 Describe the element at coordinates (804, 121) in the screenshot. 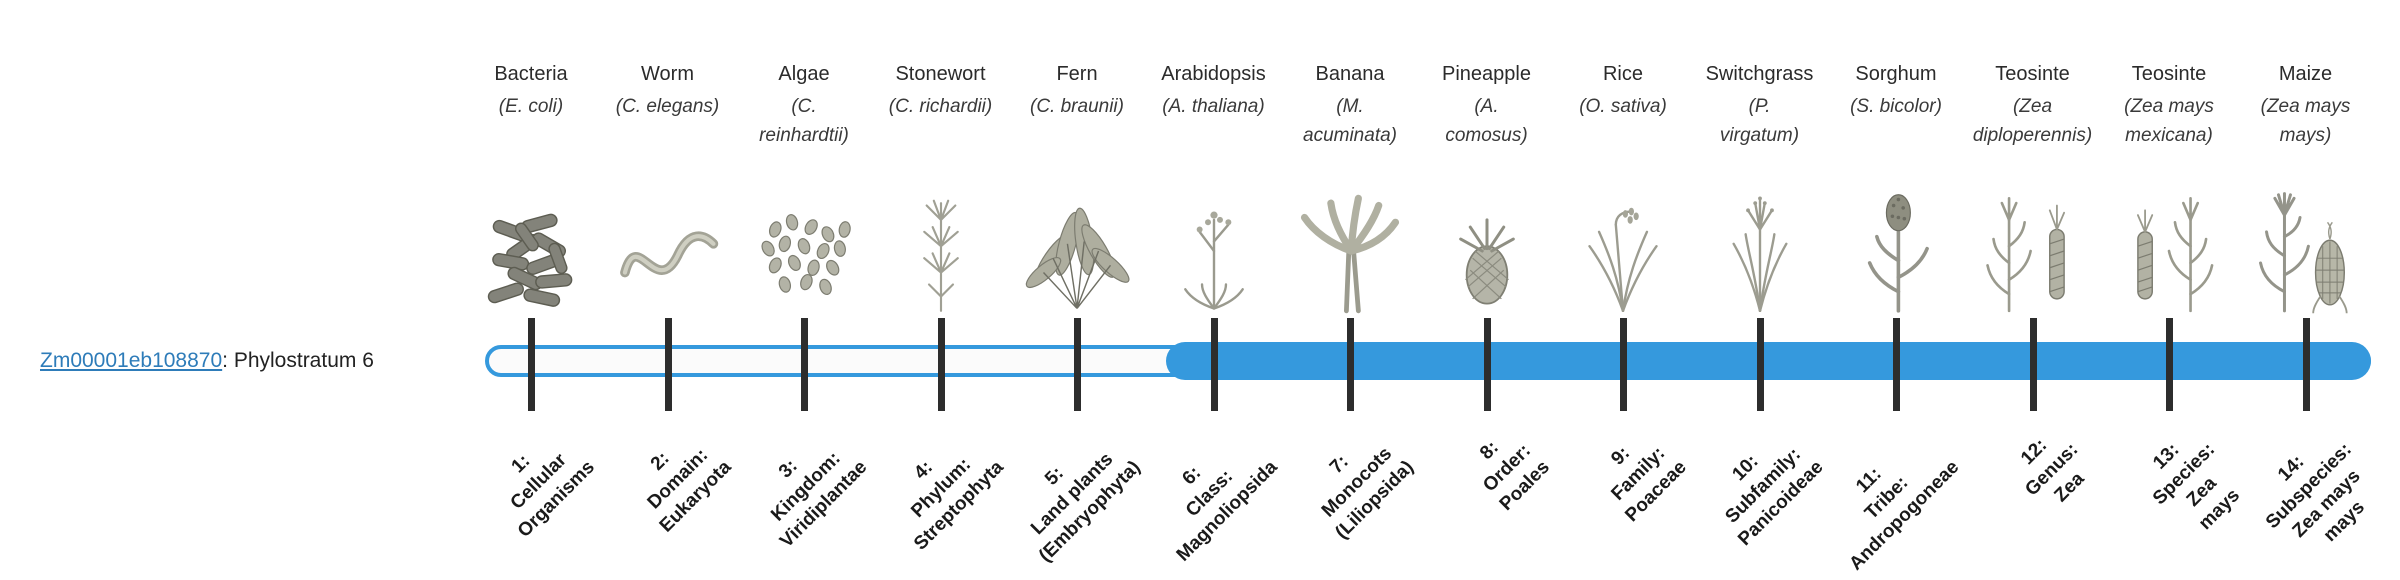

I see `taxon-scientific-name: (C. reinhardtii)` at that location.